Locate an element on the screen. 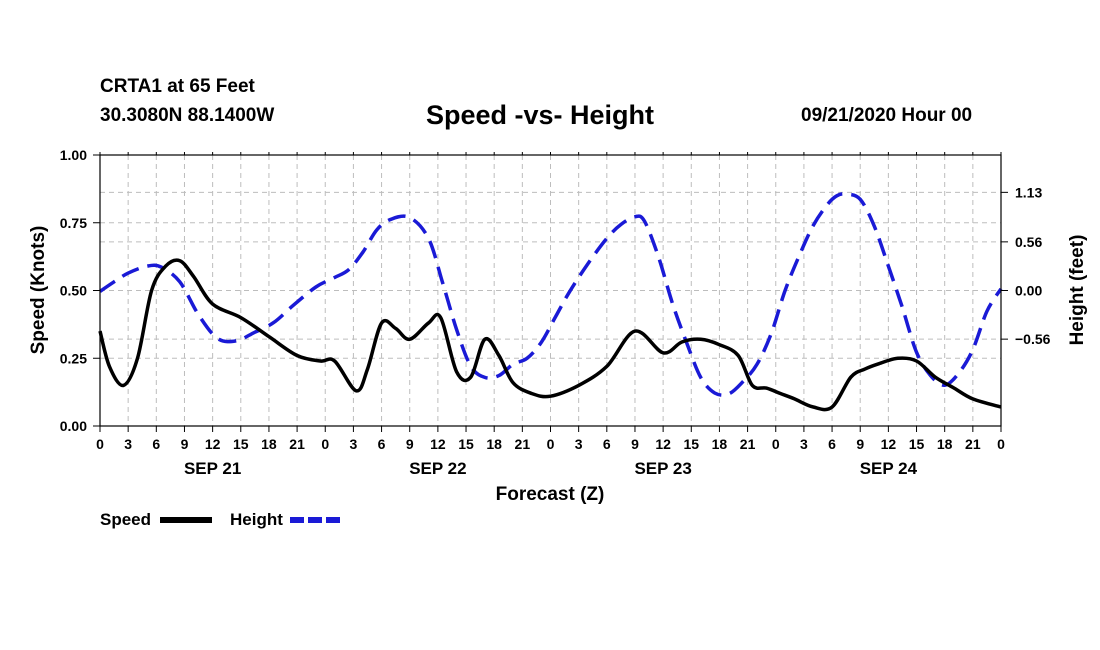 The image size is (1100, 650). x-axis-label: Forecast (Z) is located at coordinates (550, 494).